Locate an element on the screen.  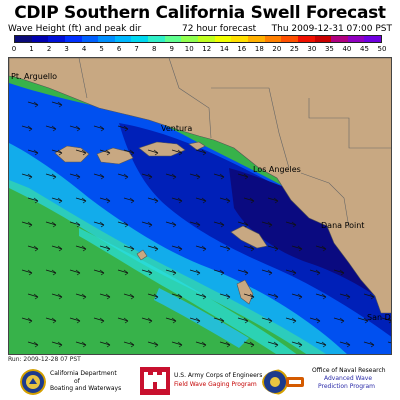
scale-tick-label: 12 is located at coordinates (207, 49).